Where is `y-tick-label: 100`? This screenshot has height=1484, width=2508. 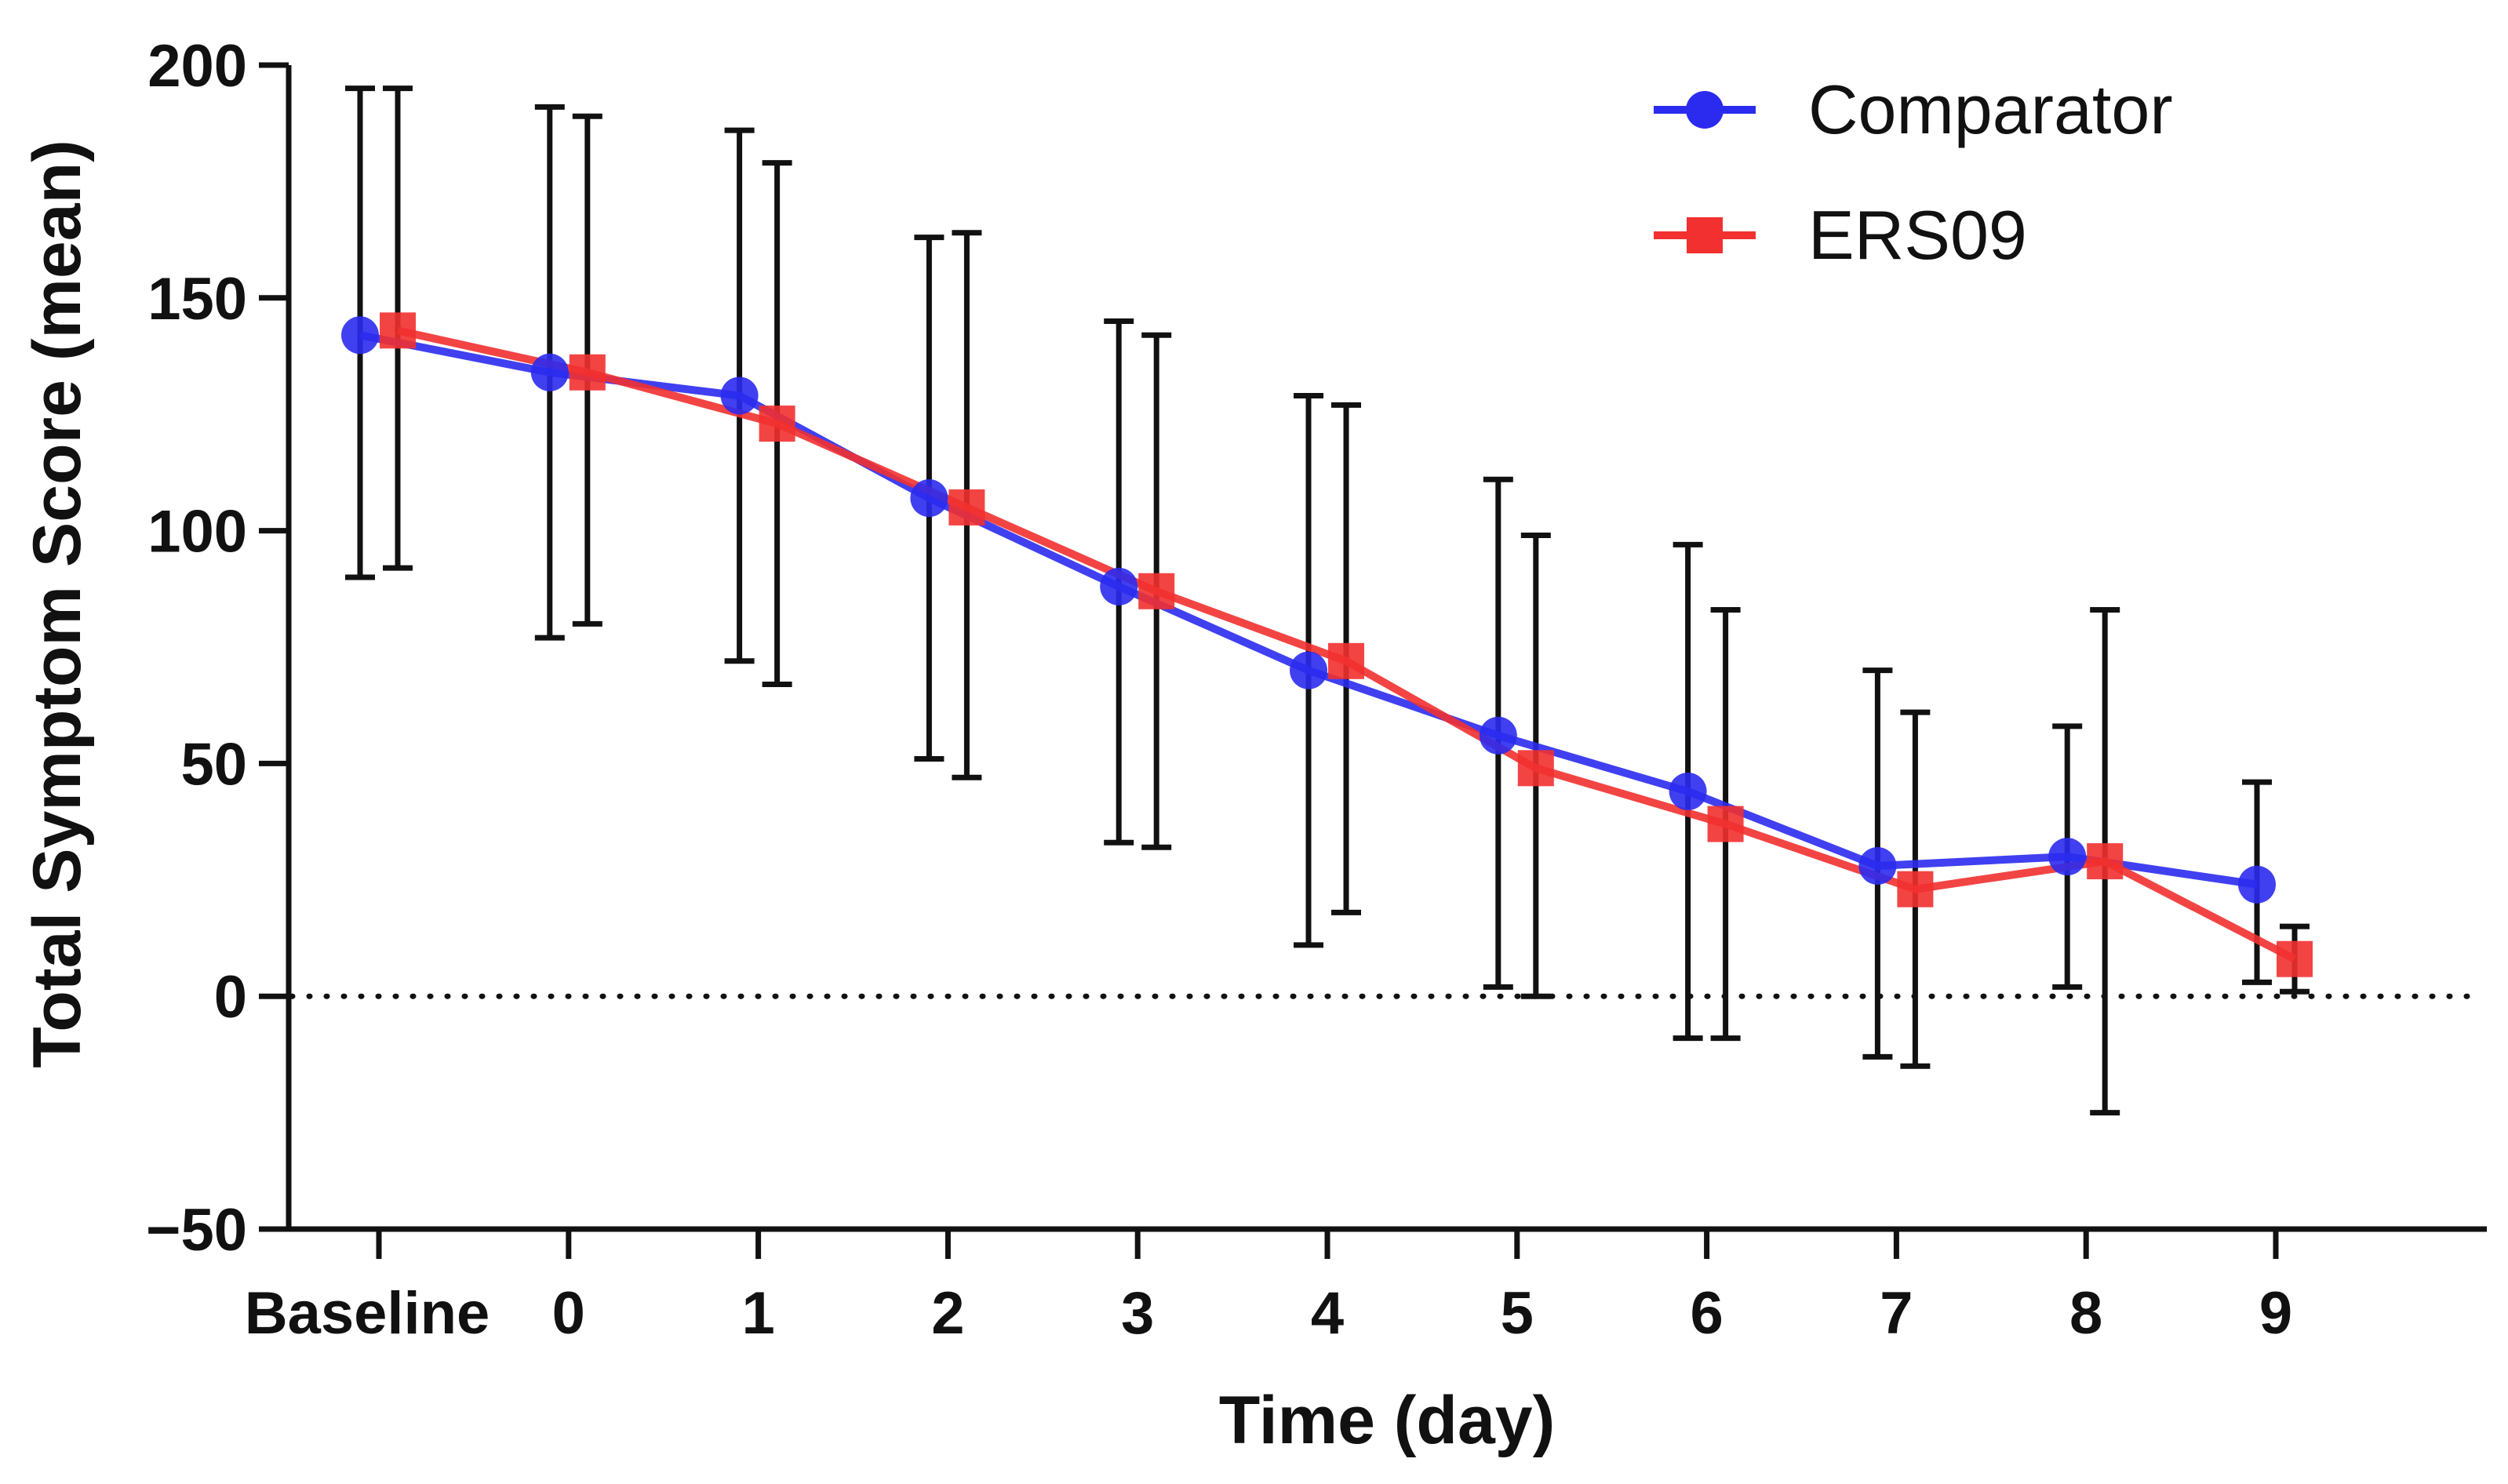 y-tick-label: 100 is located at coordinates (197, 532).